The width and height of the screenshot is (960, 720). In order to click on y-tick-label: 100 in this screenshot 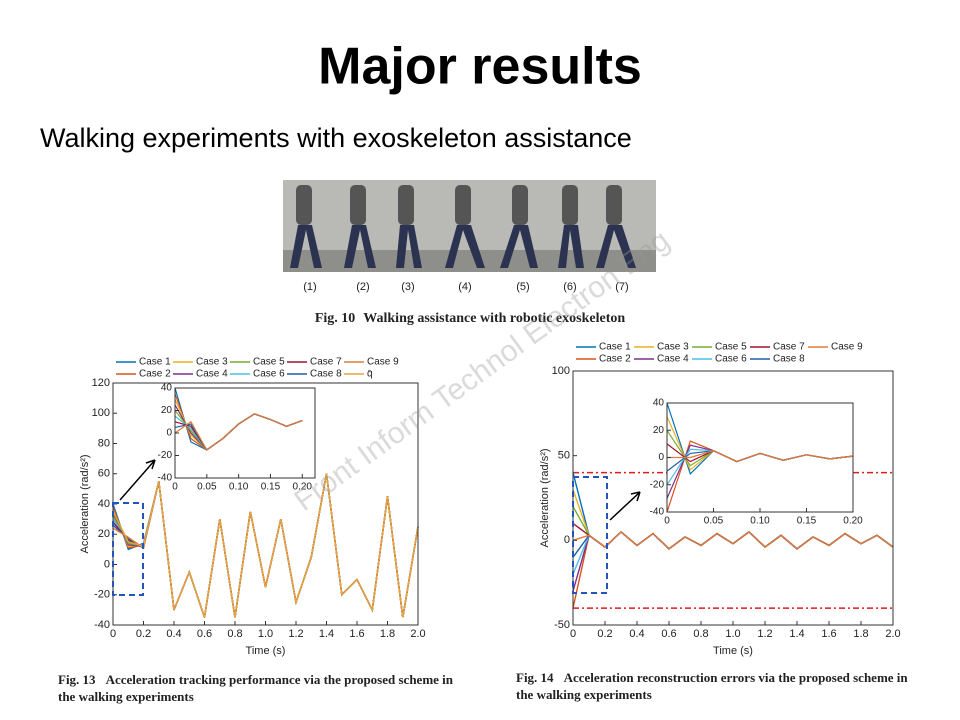, I will do `click(561, 371)`.